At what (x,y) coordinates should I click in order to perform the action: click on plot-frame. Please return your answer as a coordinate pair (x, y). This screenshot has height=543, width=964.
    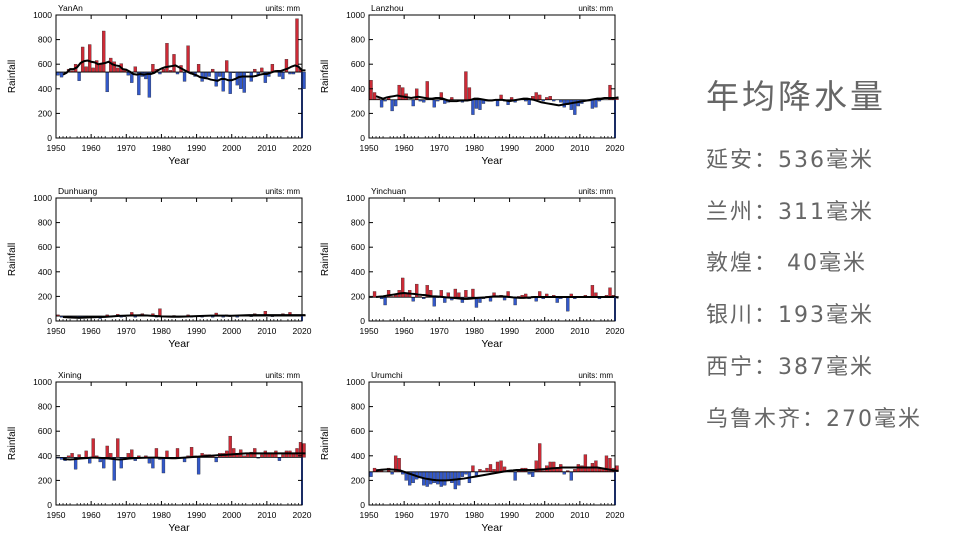
    Looking at the image, I should click on (179, 259).